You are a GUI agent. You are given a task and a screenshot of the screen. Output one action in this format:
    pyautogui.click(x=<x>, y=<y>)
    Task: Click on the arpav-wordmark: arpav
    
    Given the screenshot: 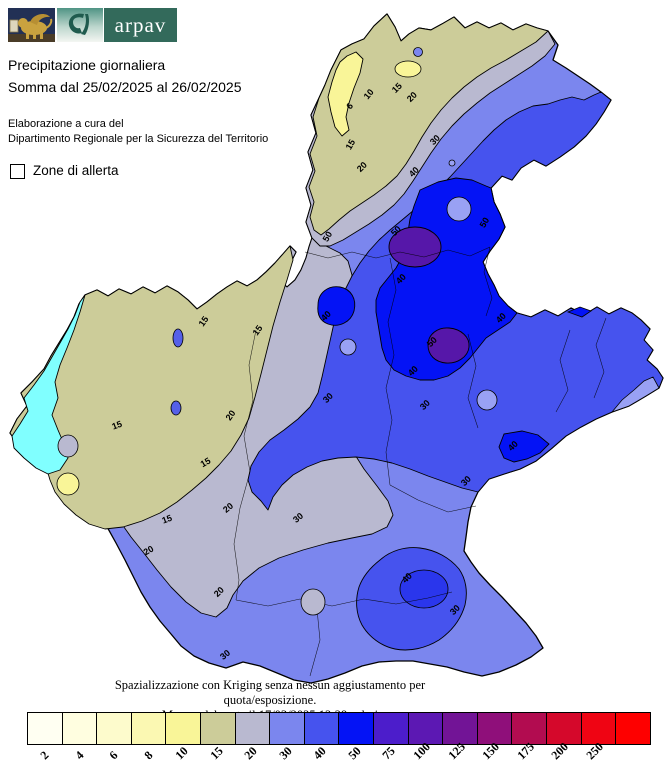 What is the action you would take?
    pyautogui.click(x=140, y=25)
    